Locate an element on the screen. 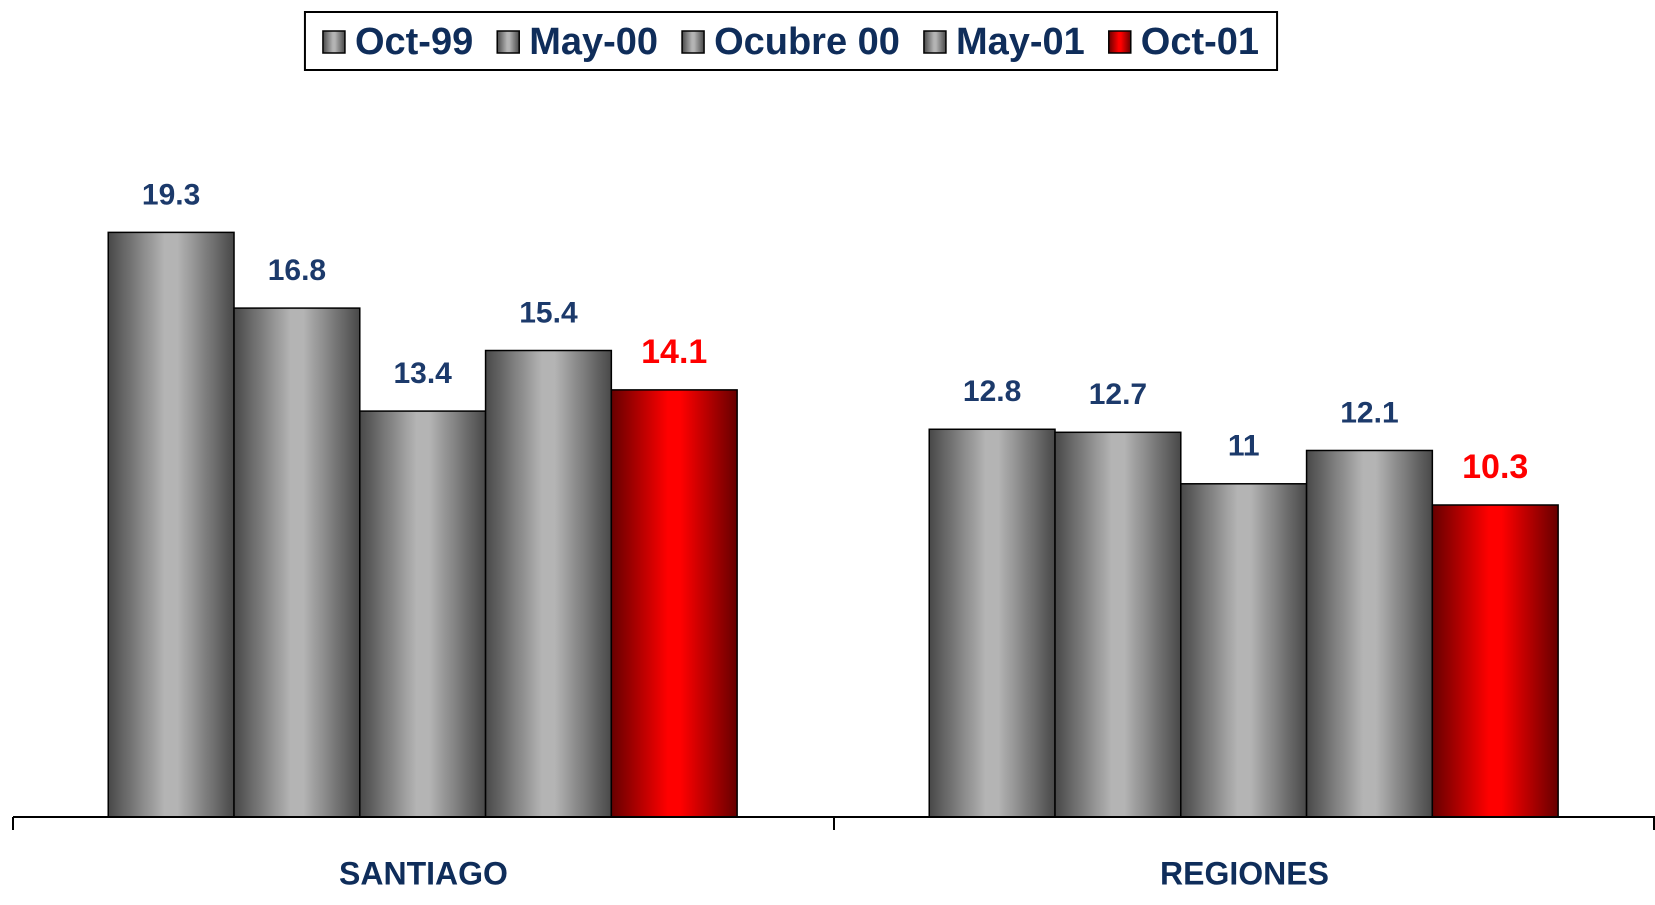 Image resolution: width=1655 pixels, height=905 pixels. legend-label: May-01 is located at coordinates (1020, 42).